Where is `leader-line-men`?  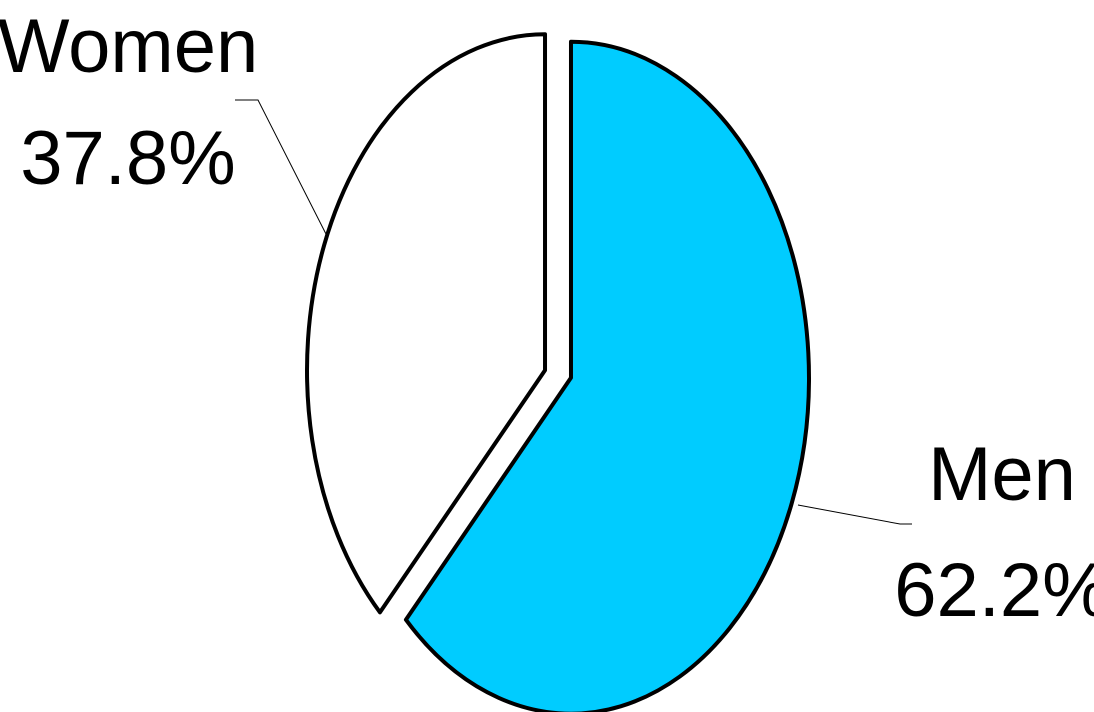
leader-line-men is located at coordinates (854, 514).